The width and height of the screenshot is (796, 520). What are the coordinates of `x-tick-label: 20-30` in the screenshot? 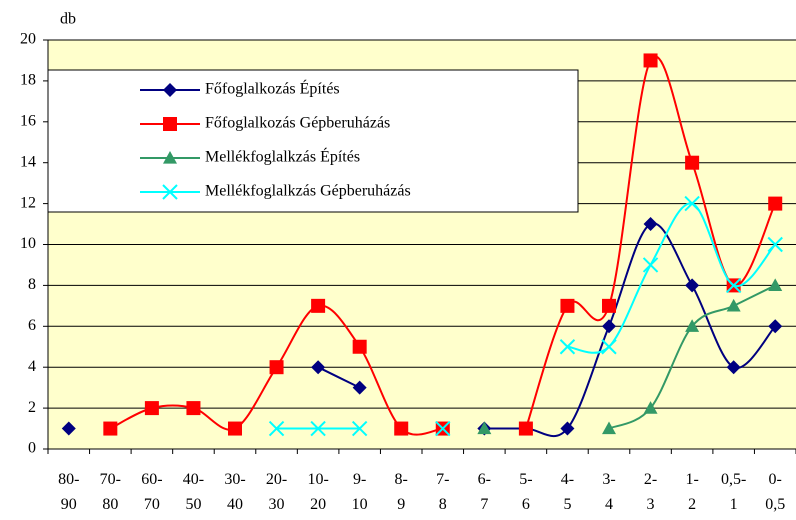 It's located at (276, 492).